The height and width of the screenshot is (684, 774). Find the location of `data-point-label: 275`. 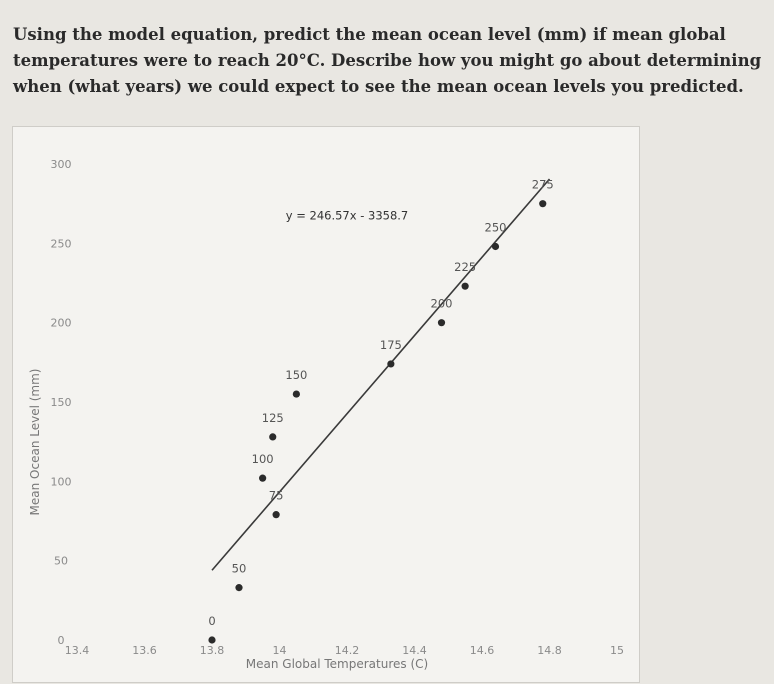

data-point-label: 275 is located at coordinates (543, 185).